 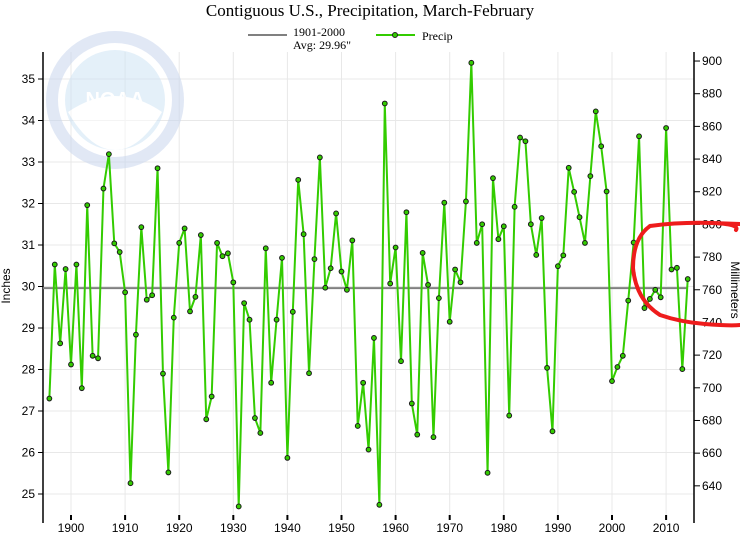 I want to click on x-tick-label: 1910, so click(x=125, y=528).